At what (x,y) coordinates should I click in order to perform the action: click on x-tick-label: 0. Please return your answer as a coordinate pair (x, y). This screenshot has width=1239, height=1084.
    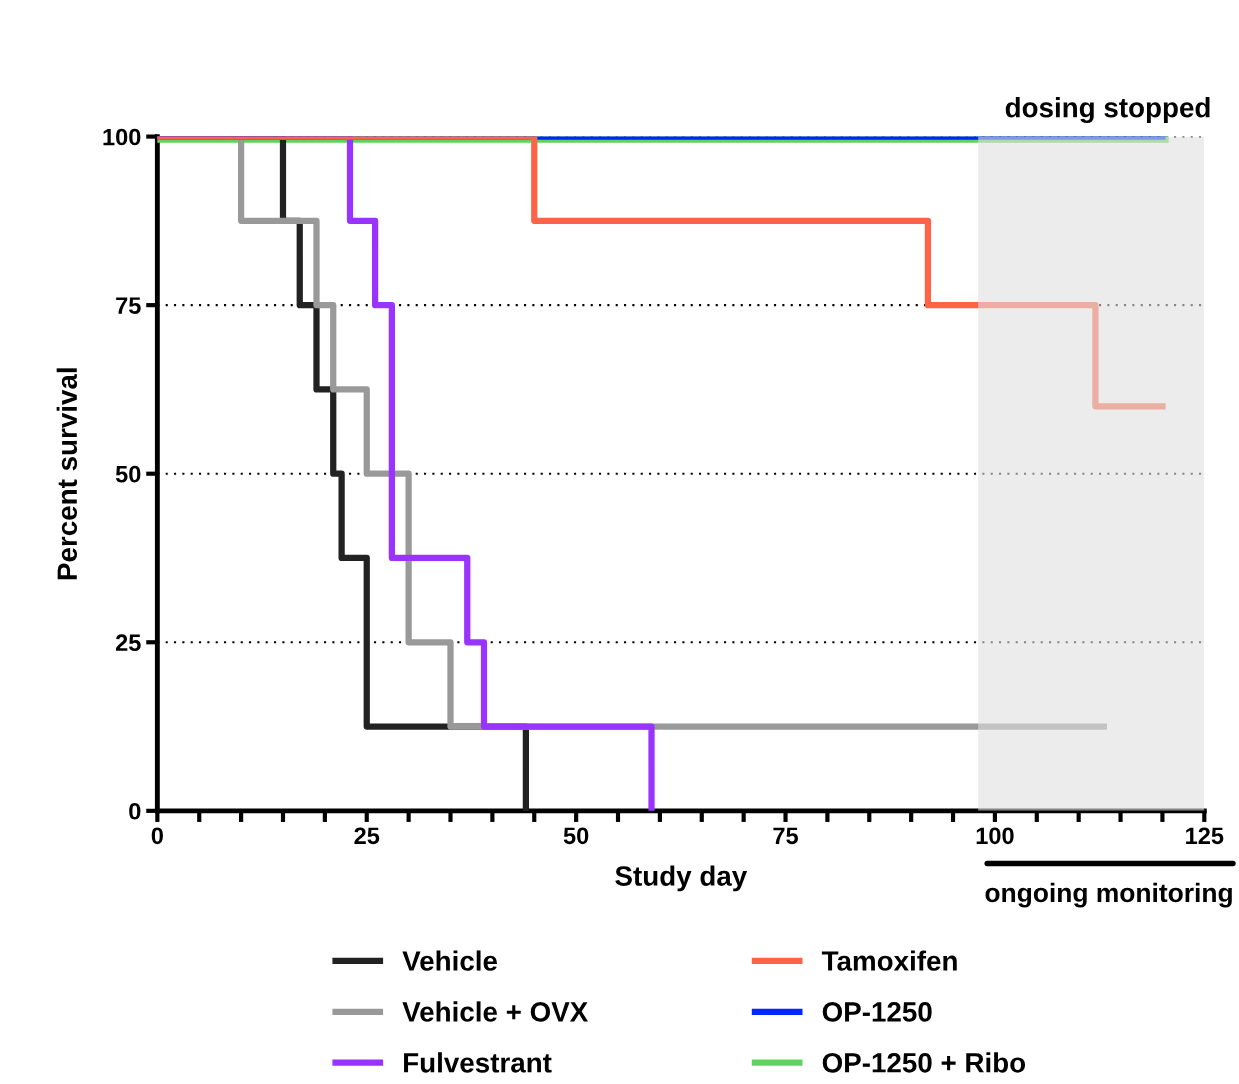
    Looking at the image, I should click on (157, 836).